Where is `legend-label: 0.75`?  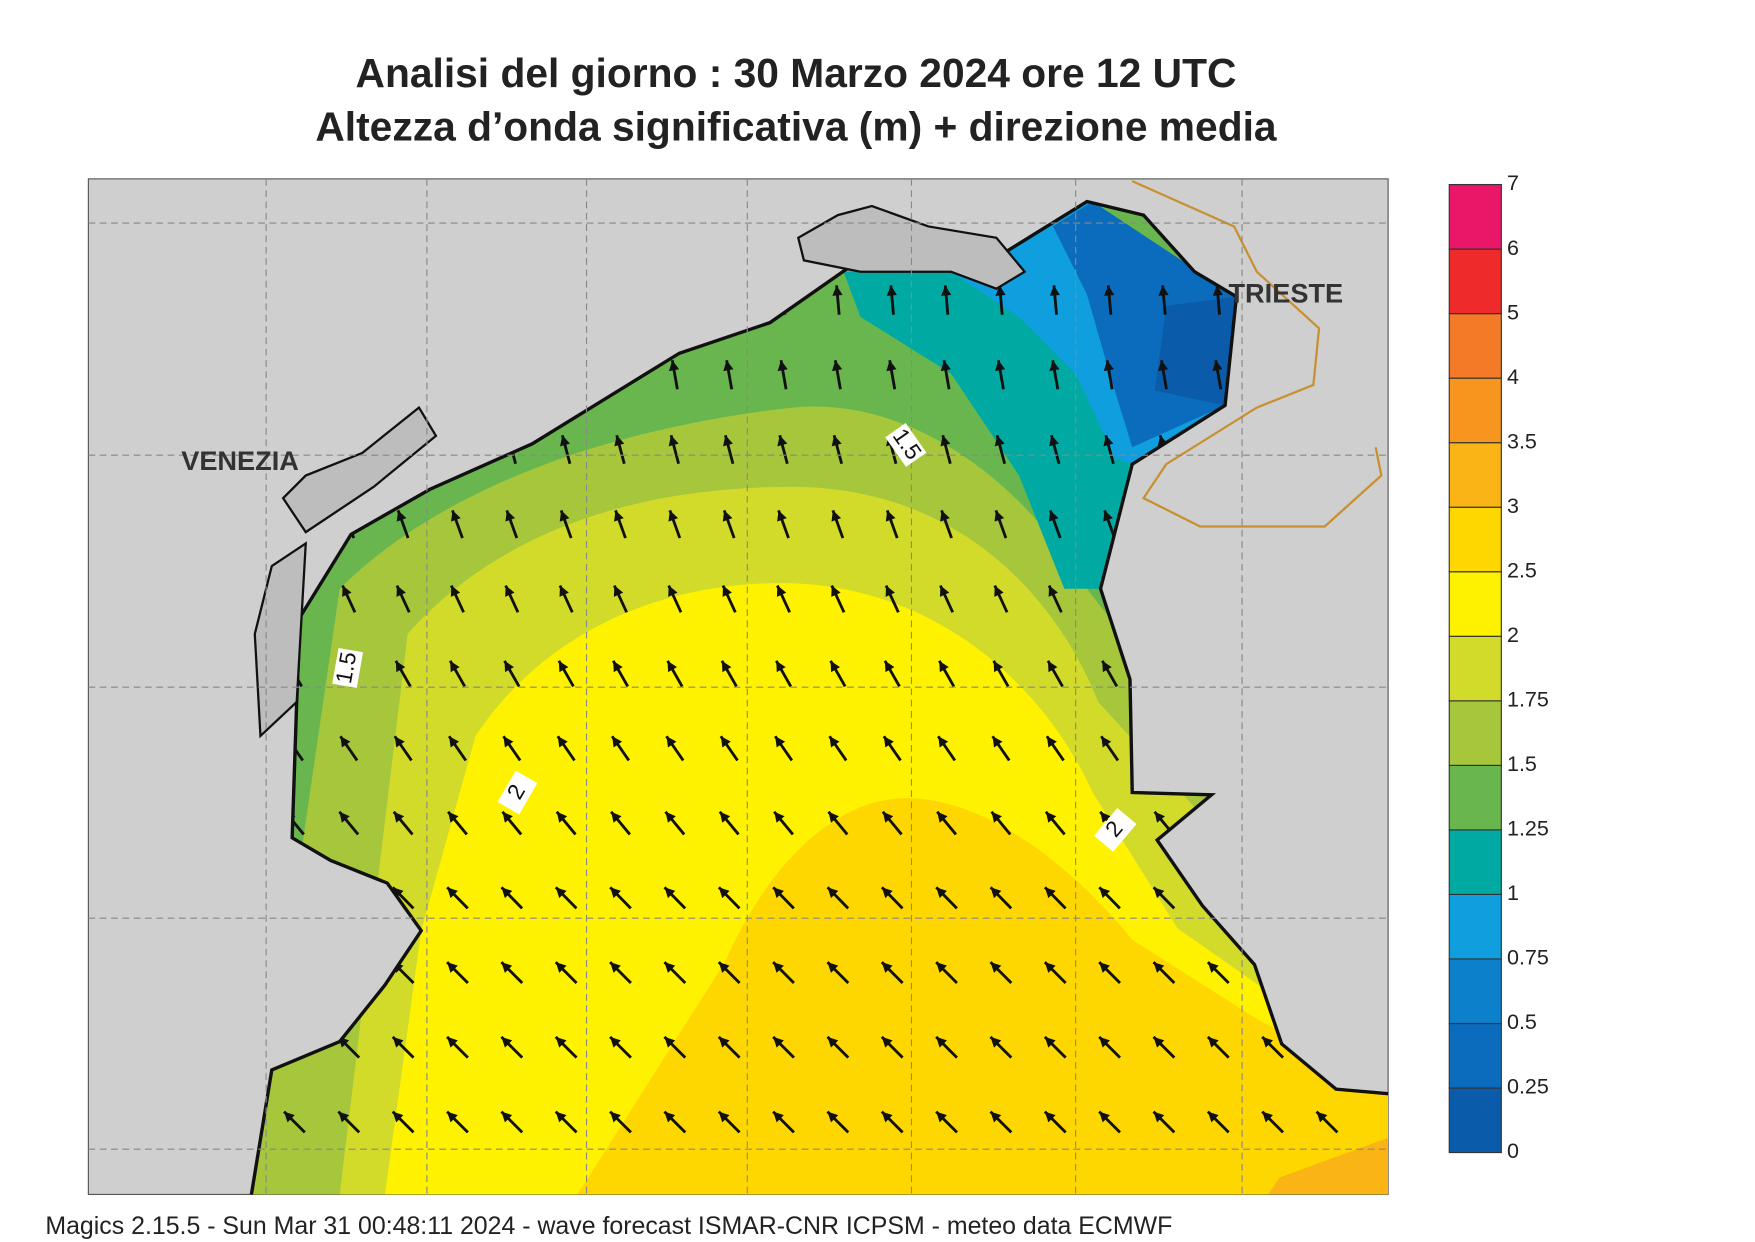
legend-label: 0.75 is located at coordinates (1528, 958).